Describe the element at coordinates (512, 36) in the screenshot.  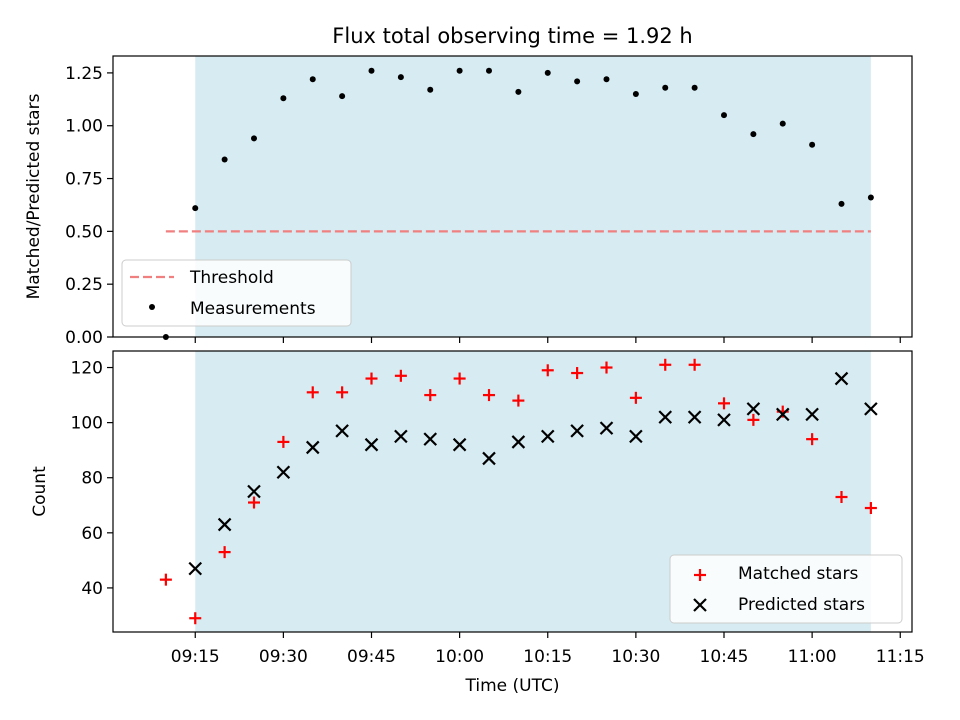
I see `chart-title: Flux total observing time = 1.92 h` at that location.